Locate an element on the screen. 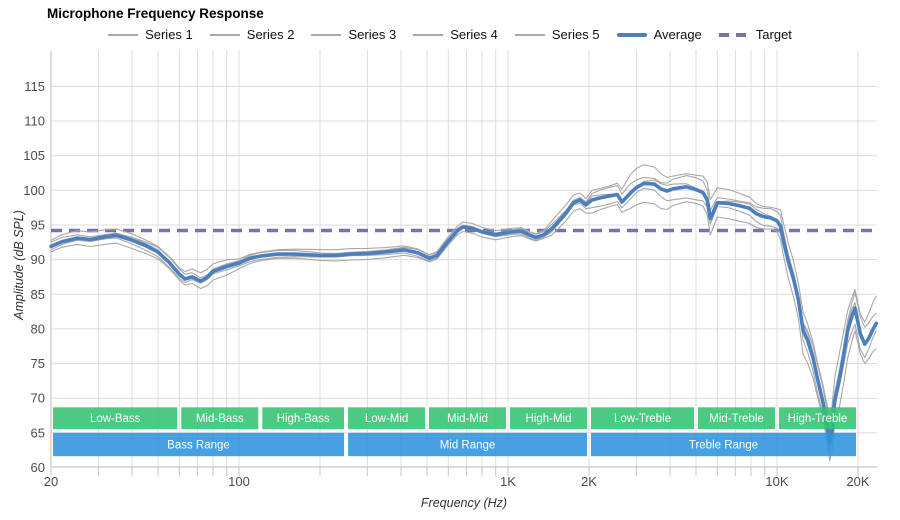 Image resolution: width=900 pixels, height=520 pixels. band-label: Mid-Treble is located at coordinates (736, 419).